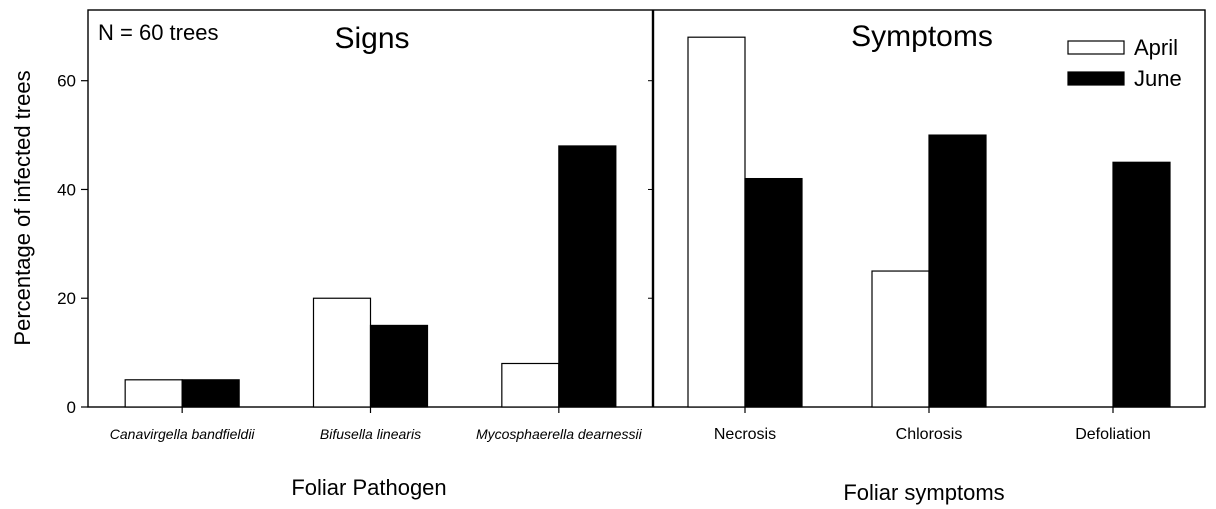 Image resolution: width=1216 pixels, height=509 pixels. What do you see at coordinates (923, 492) in the screenshot?
I see `x-axis-label-symptoms: Foliar symptoms` at bounding box center [923, 492].